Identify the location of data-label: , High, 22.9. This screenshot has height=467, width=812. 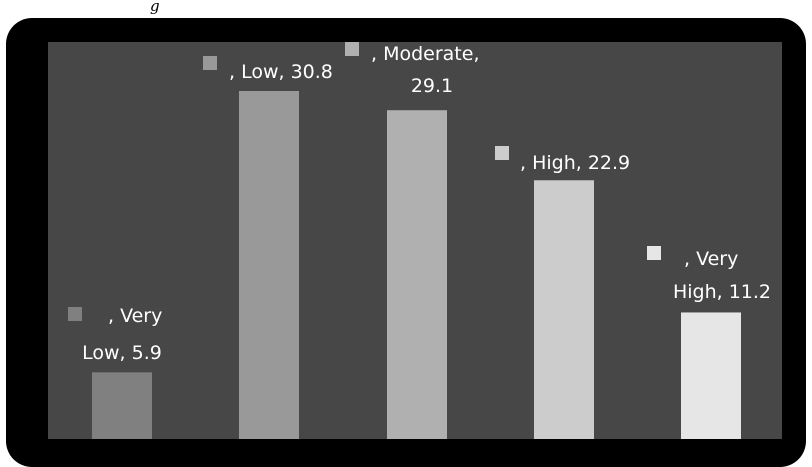
(575, 163).